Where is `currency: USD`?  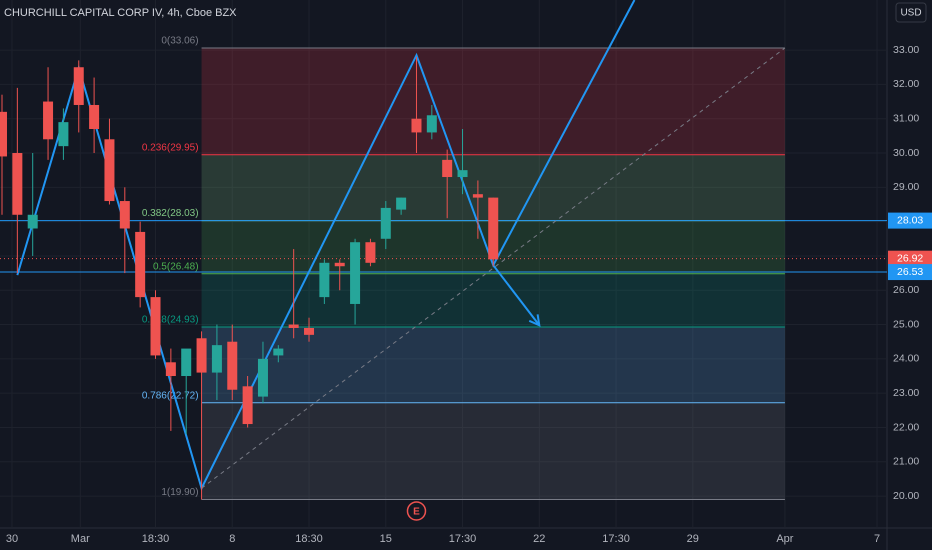 currency: USD is located at coordinates (910, 13).